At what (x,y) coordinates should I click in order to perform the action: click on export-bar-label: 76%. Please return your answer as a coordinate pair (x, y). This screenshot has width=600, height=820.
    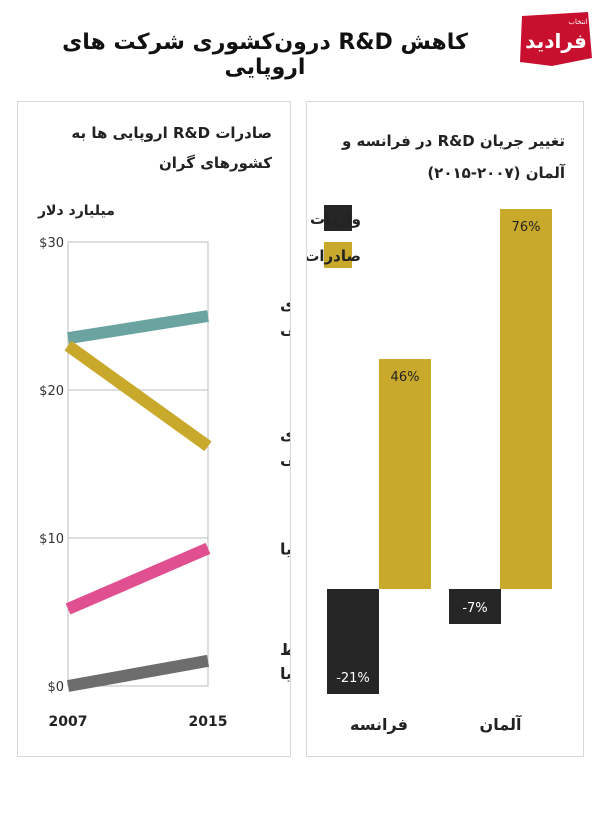
    Looking at the image, I should click on (526, 227).